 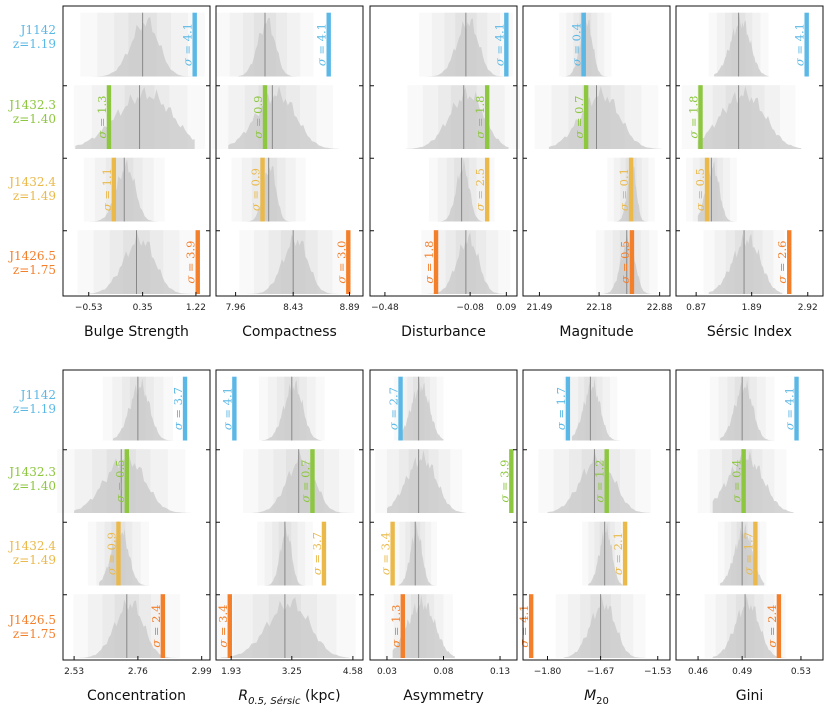 I want to click on sigma-label-J1426.5: σ = 2.4, so click(x=772, y=626).